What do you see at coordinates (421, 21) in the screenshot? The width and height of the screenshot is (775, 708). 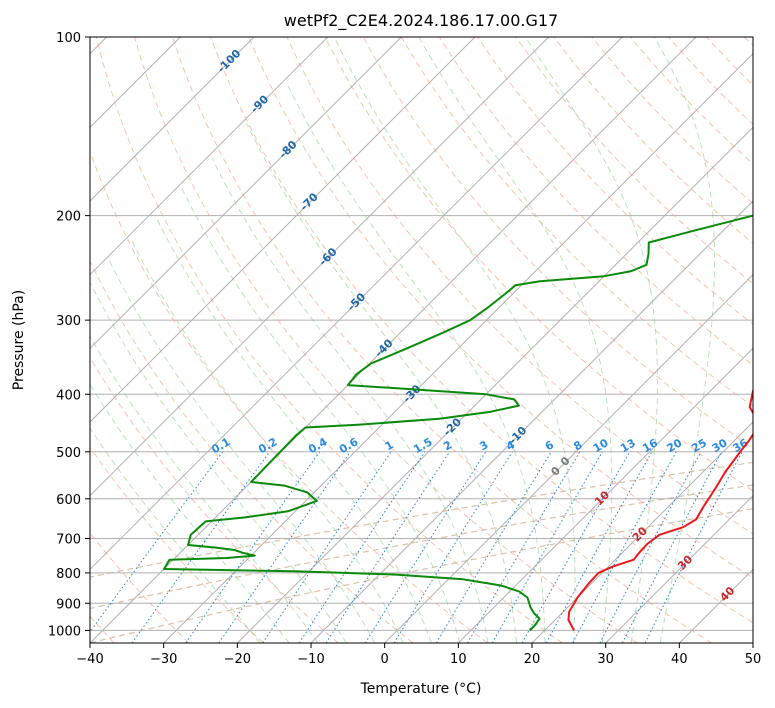 I see `chart-title: wetPf2_C2E4.2024.186.17.00.G17` at bounding box center [421, 21].